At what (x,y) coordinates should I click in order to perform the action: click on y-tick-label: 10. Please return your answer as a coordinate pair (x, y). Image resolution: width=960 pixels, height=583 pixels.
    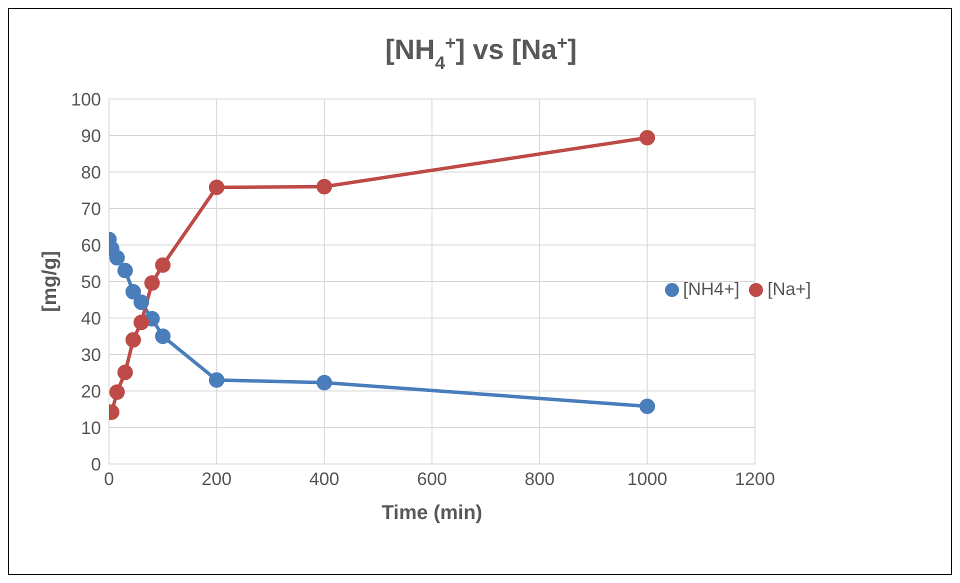
    Looking at the image, I should click on (90, 428).